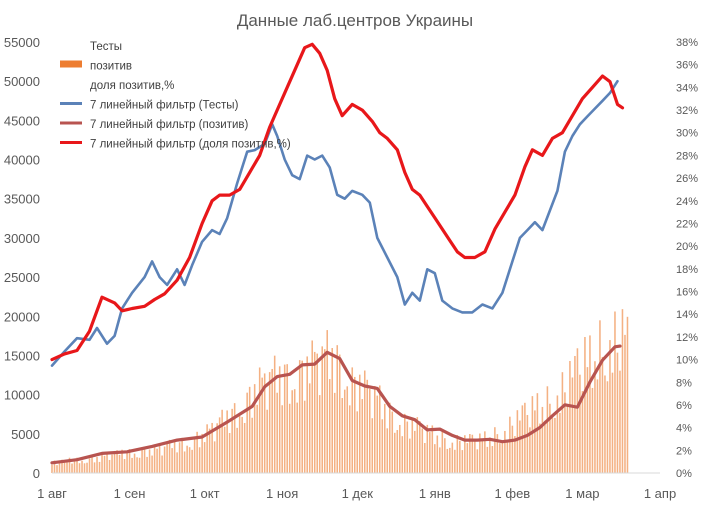 The width and height of the screenshot is (710, 521). Describe the element at coordinates (687, 247) in the screenshot. I see `y-right-tick-label: 20%` at that location.